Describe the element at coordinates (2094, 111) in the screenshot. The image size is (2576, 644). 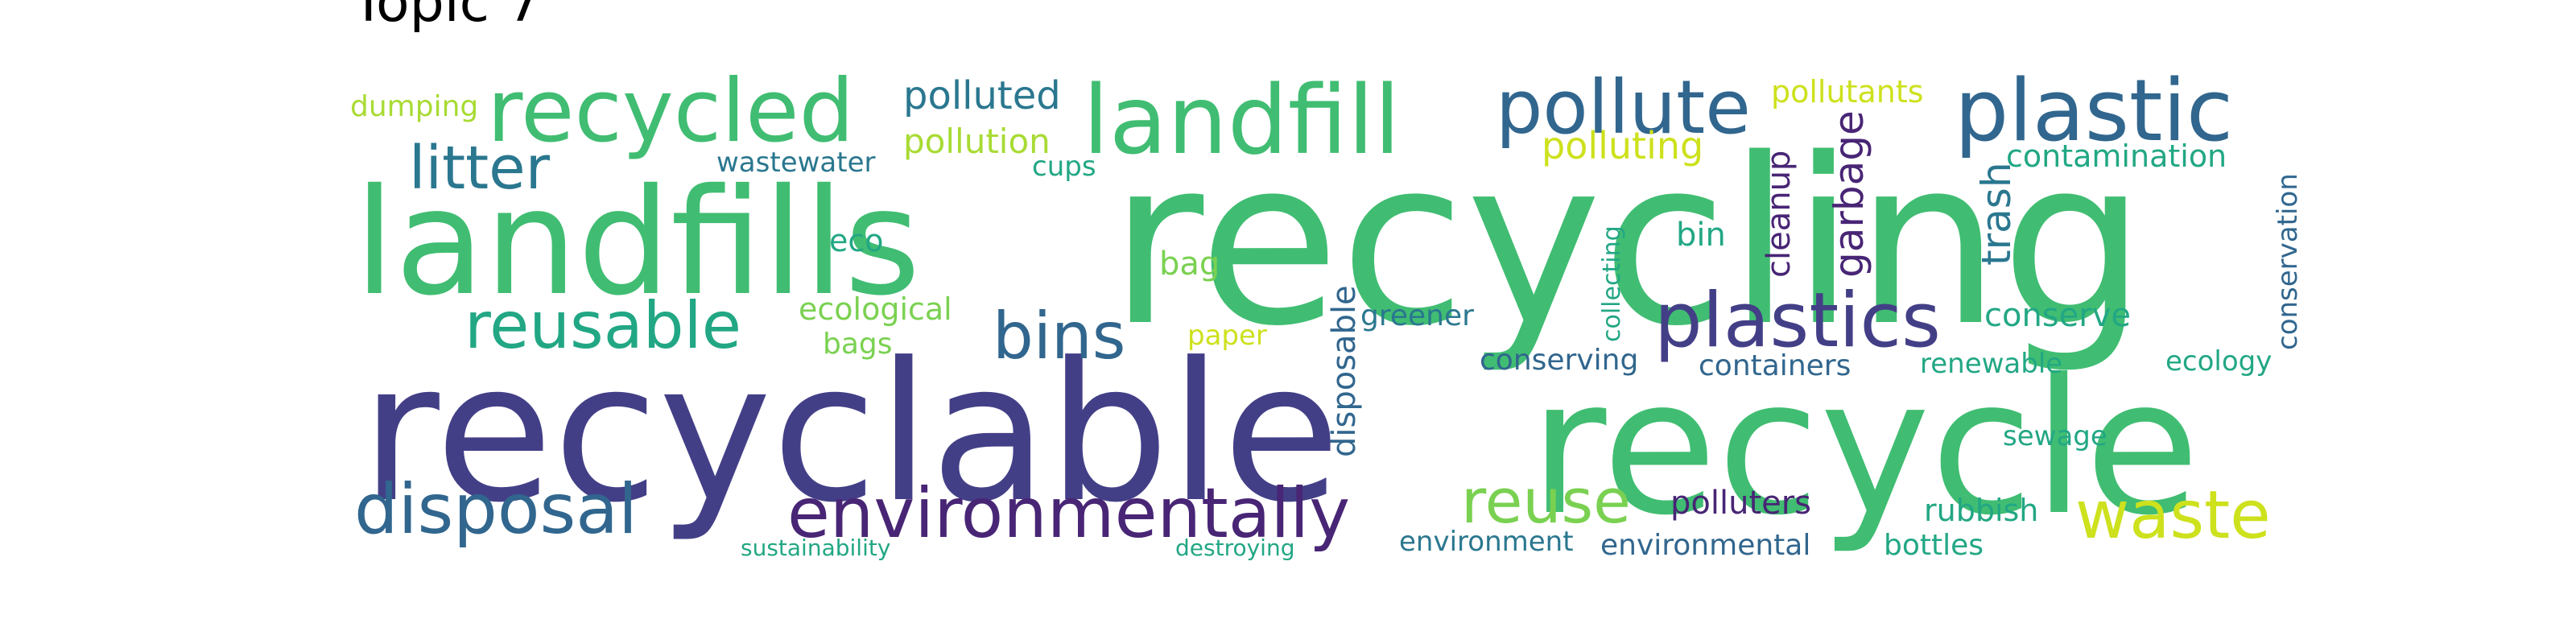
I see `word-plastic: plastic` at that location.